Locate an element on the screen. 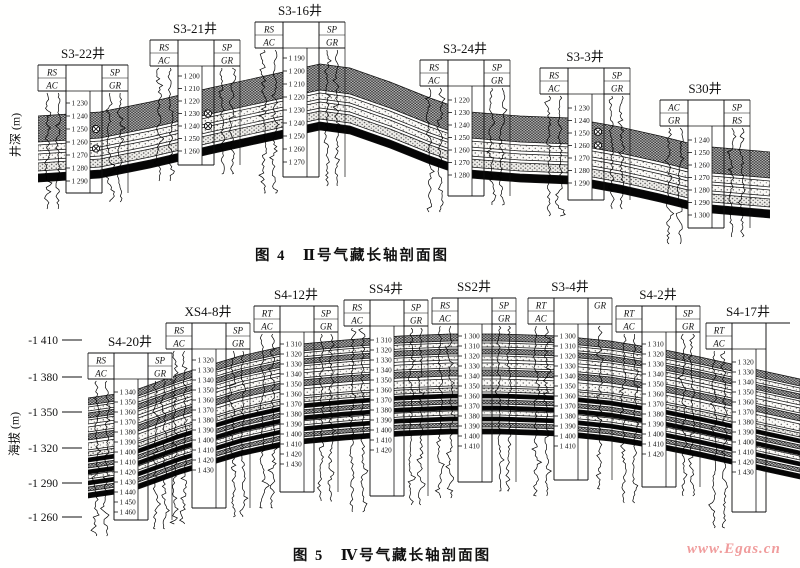  left-curve-label: GR is located at coordinates (674, 121).